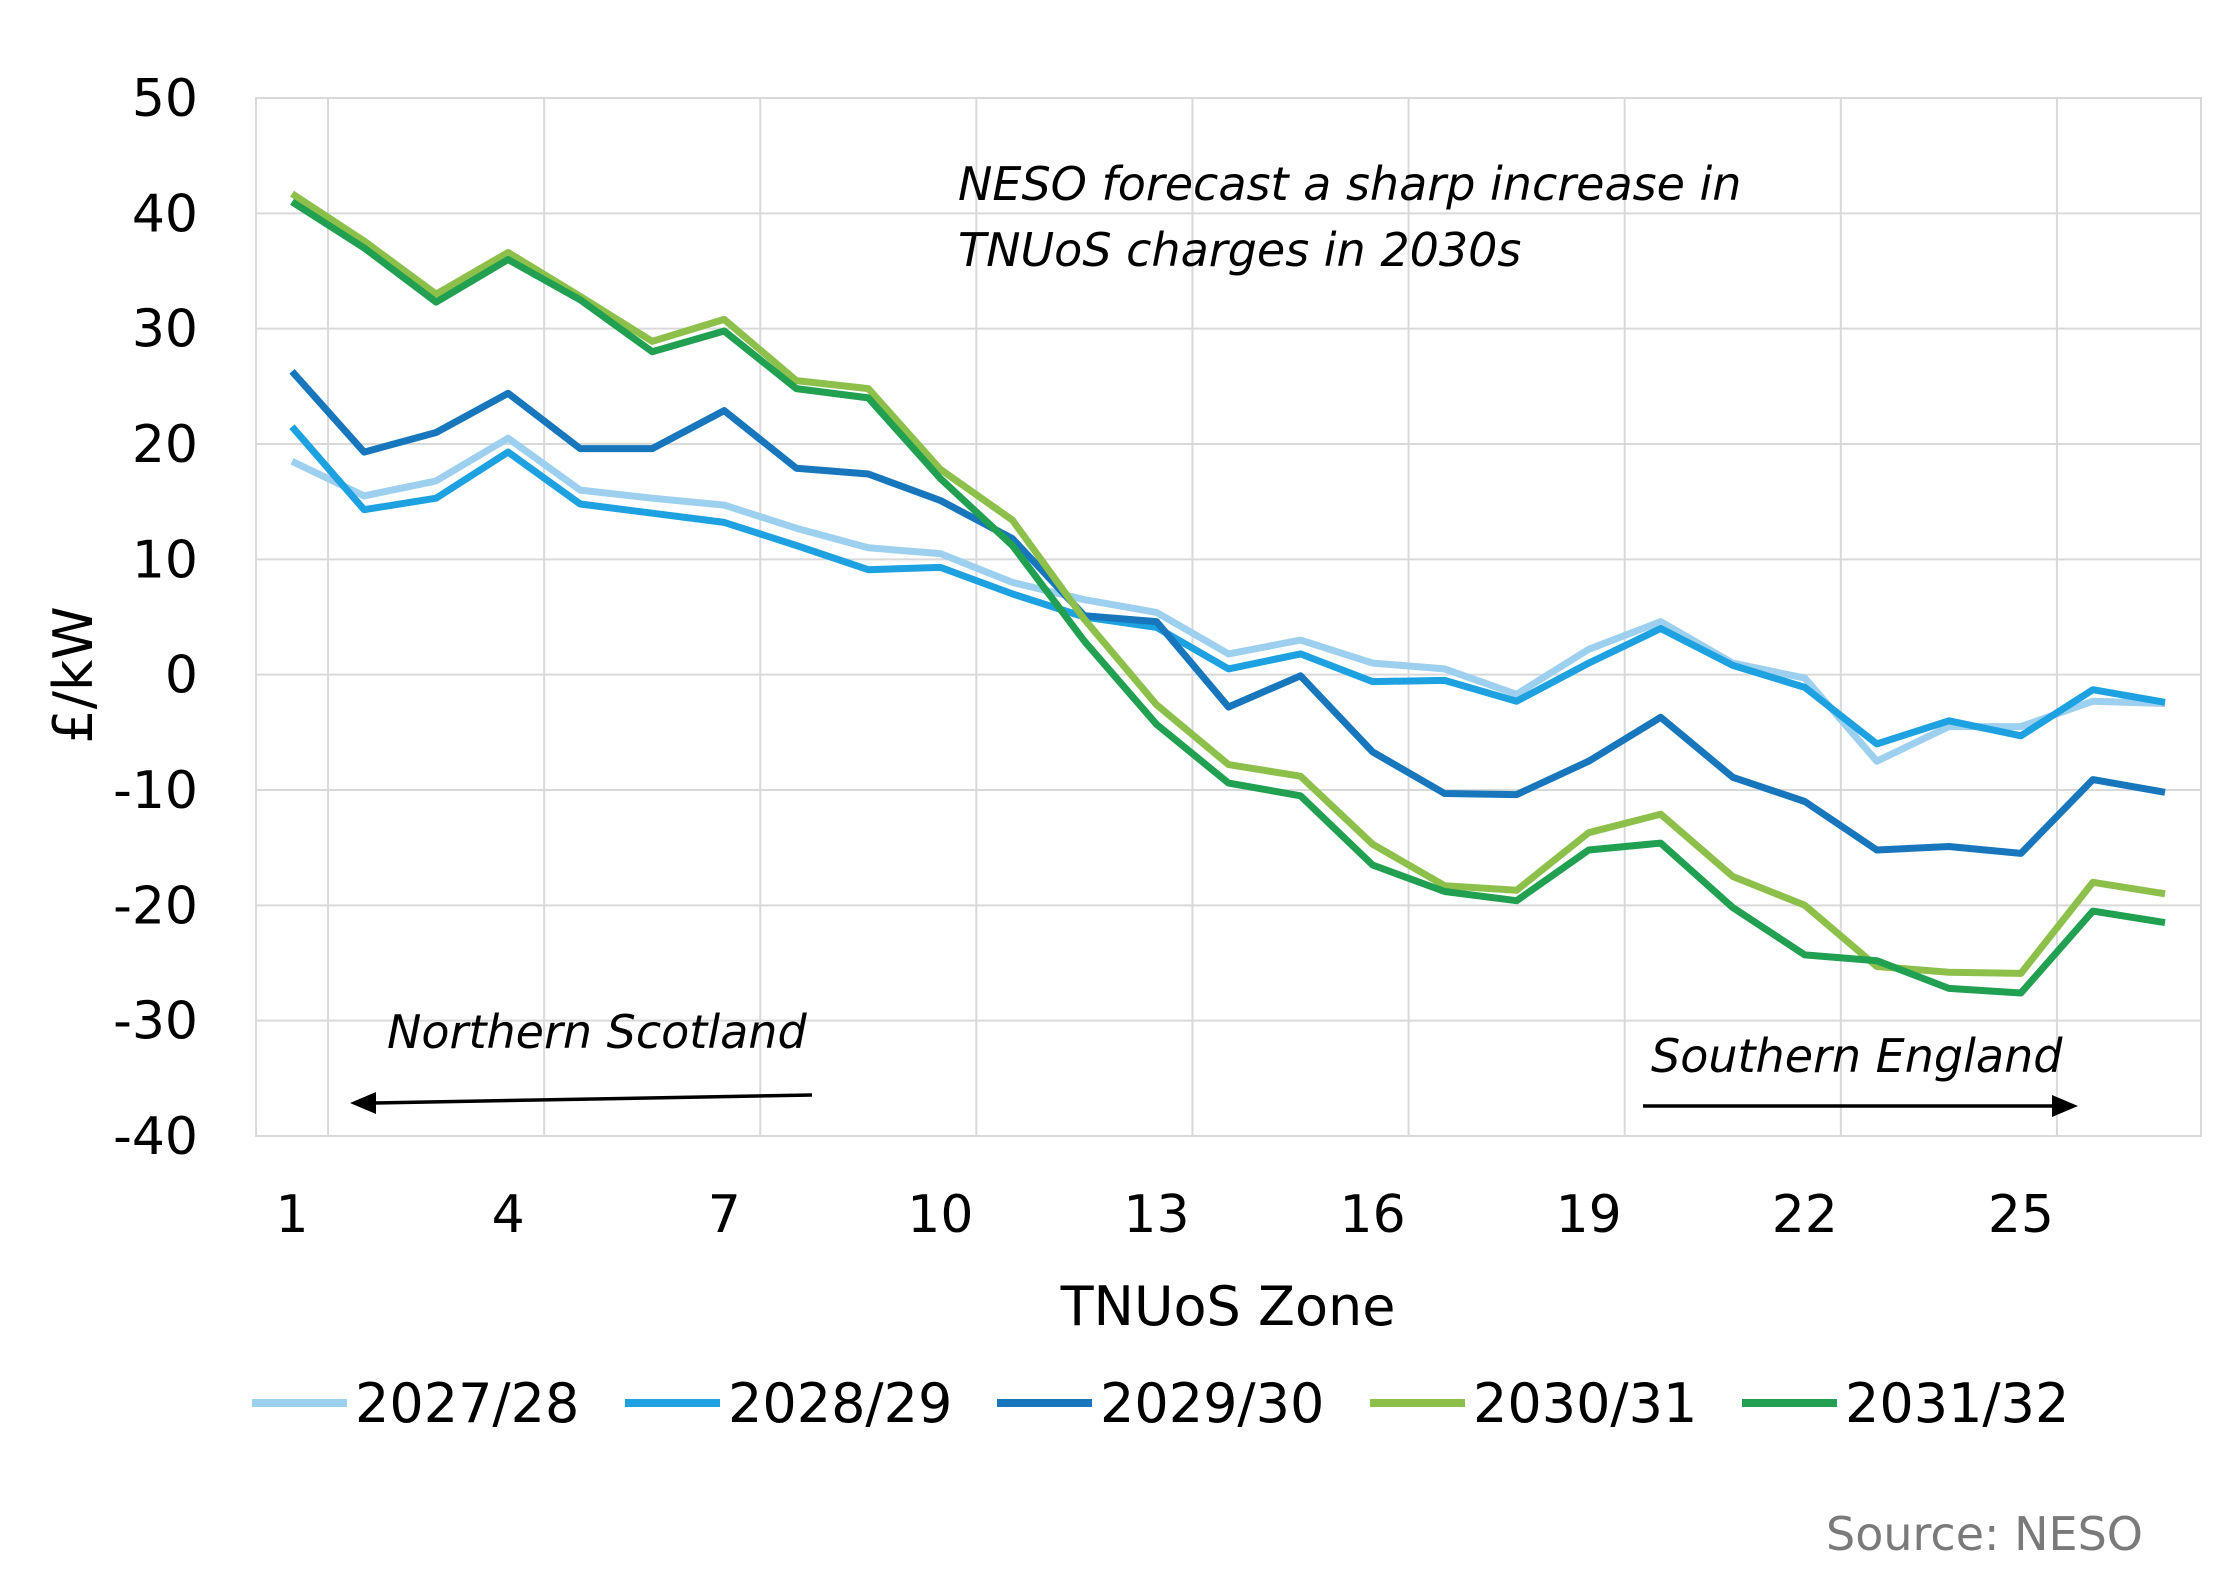 This screenshot has width=2231, height=1573. What do you see at coordinates (155, 618) in the screenshot?
I see `y-axis-ticks: 50 40 30 20 10 0 -10 -20 -30 -40` at bounding box center [155, 618].